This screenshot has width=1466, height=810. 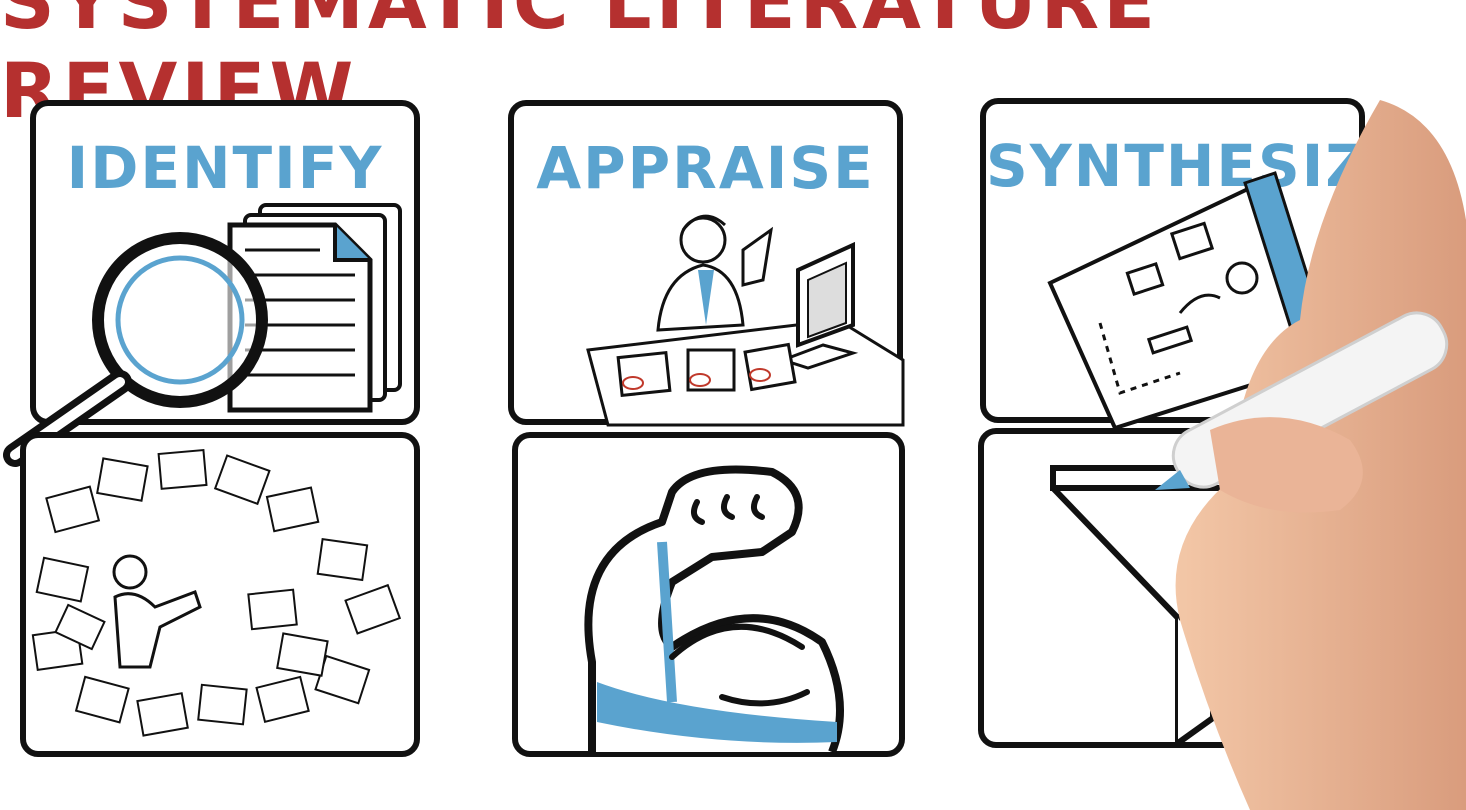 I want to click on synthesize-panel: SYNTHESIZE, so click(x=1194, y=264).